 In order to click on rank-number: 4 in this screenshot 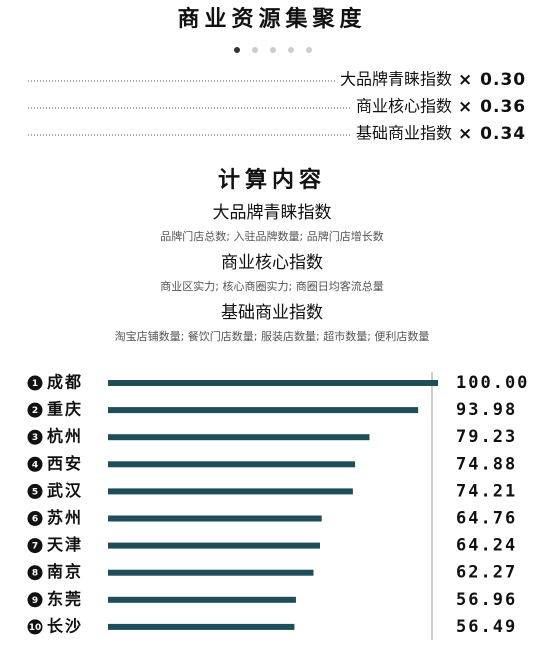, I will do `click(35, 465)`.